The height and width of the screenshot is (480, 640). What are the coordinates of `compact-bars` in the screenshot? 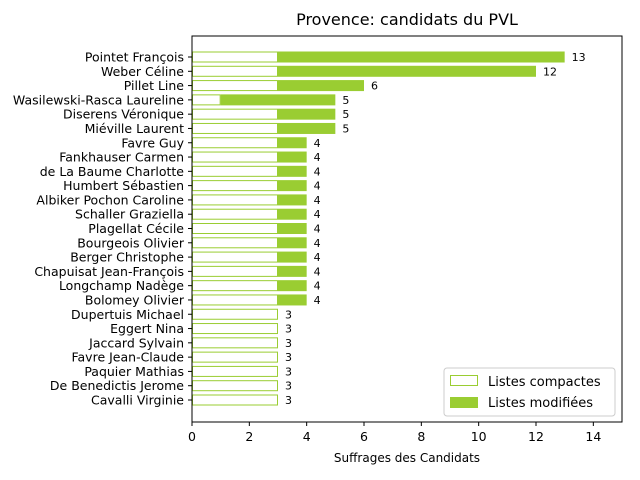 It's located at (235, 228).